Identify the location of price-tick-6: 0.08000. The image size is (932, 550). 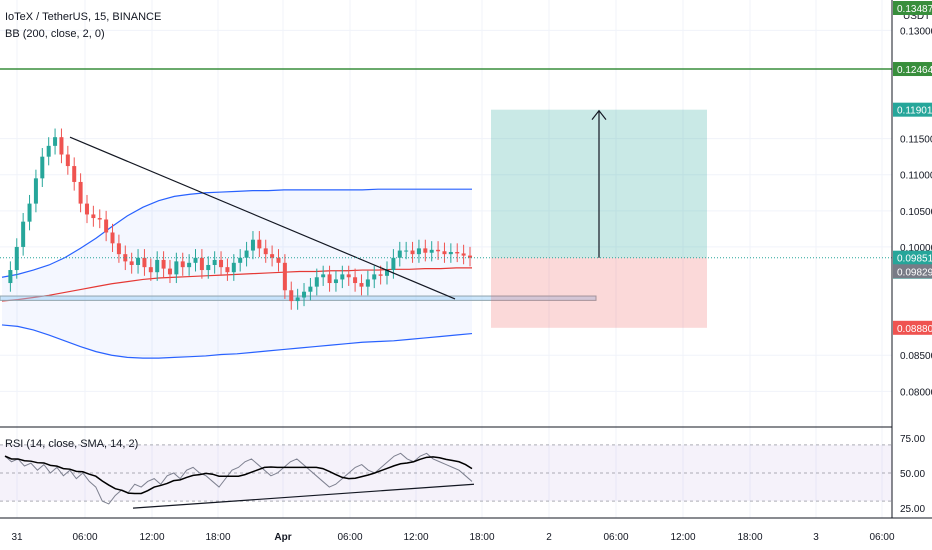
(916, 392).